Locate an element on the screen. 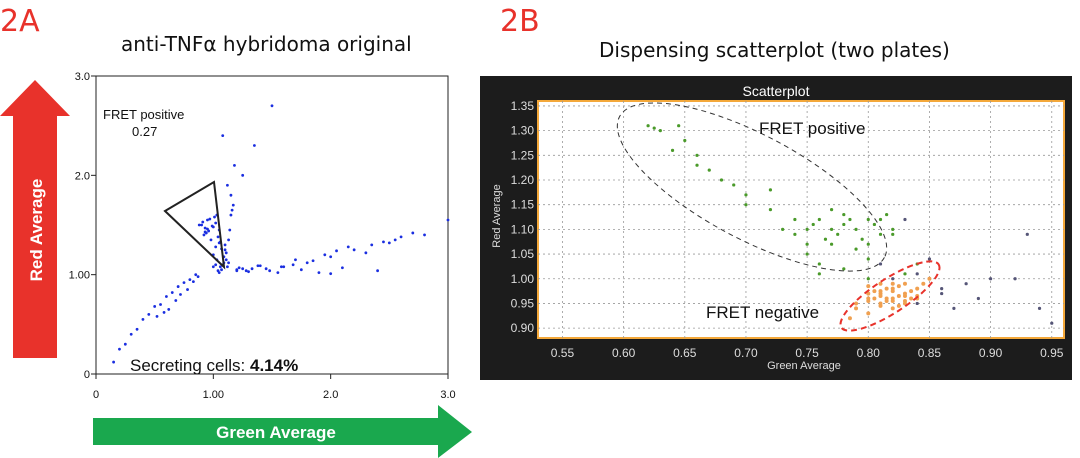 This screenshot has height=458, width=1080. window-title: Scatterplot is located at coordinates (776, 91).